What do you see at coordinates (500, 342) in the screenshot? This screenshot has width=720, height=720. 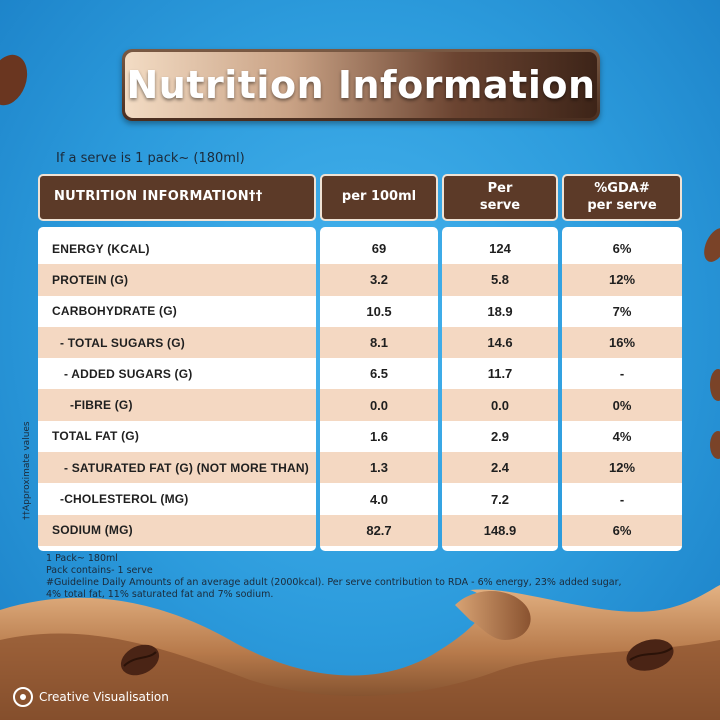 I see `cell-serve: 14.6` at bounding box center [500, 342].